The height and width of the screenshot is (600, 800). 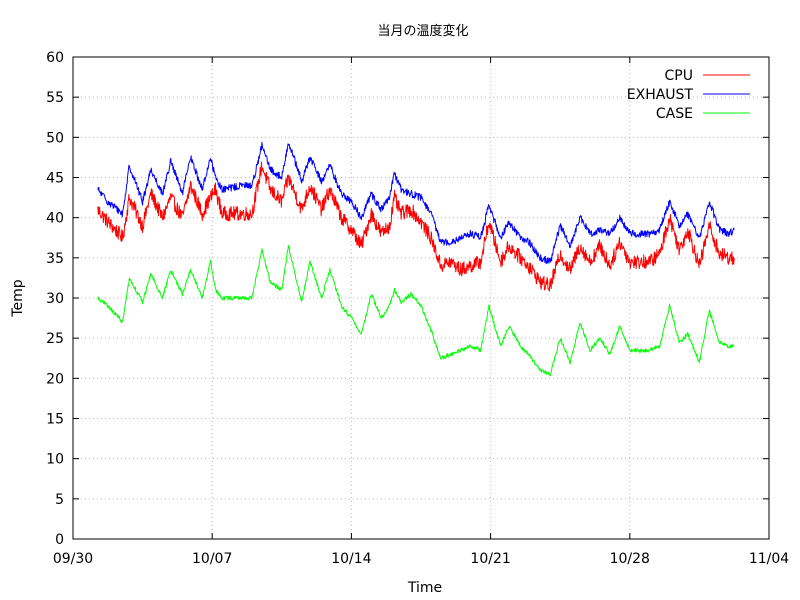 What do you see at coordinates (55, 138) in the screenshot?
I see `y-tick-label: 50` at bounding box center [55, 138].